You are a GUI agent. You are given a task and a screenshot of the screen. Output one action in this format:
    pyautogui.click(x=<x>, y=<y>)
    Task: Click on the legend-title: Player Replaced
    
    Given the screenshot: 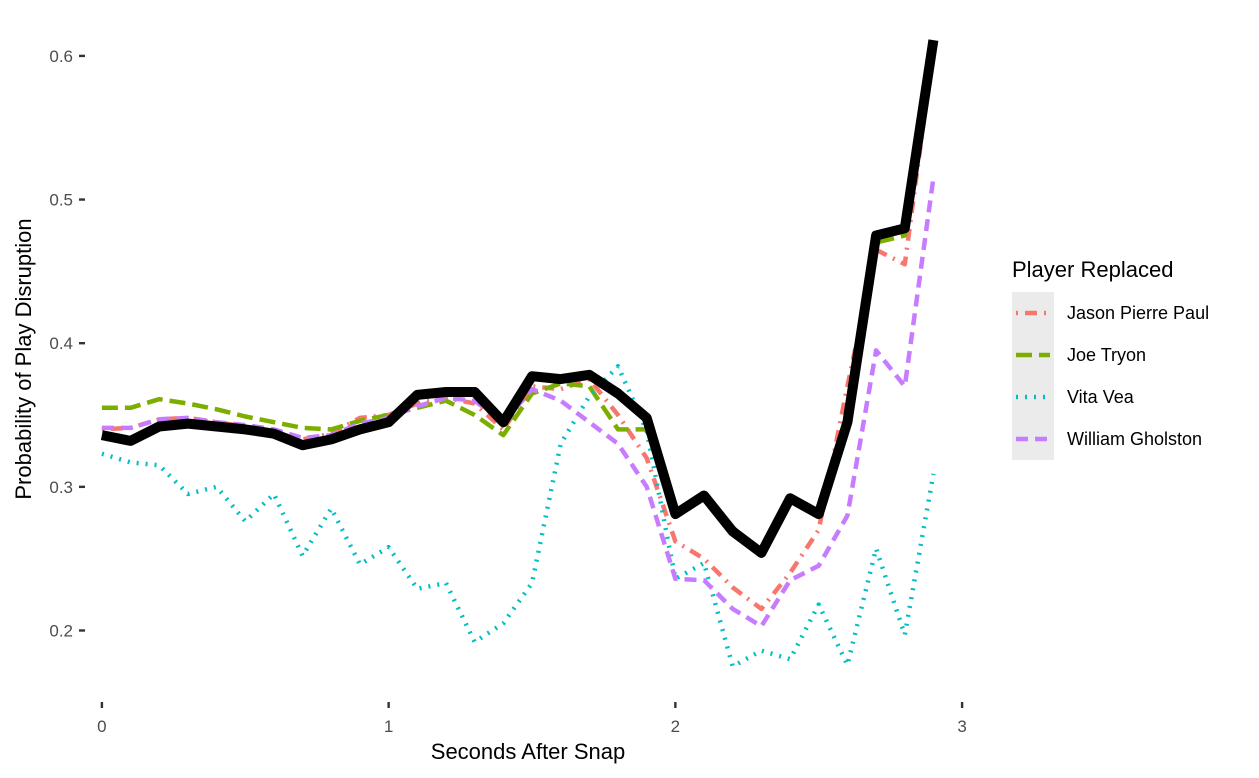 What is the action you would take?
    pyautogui.click(x=1092, y=269)
    